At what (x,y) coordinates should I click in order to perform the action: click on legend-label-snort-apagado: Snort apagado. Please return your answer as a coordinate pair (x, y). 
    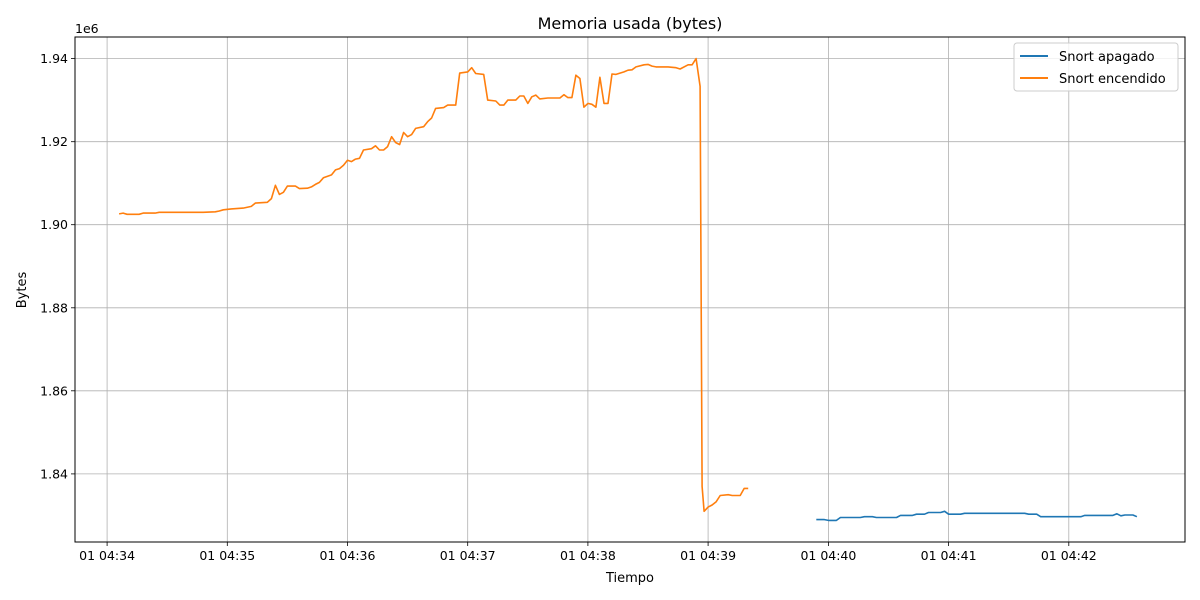
    Looking at the image, I should click on (1107, 57).